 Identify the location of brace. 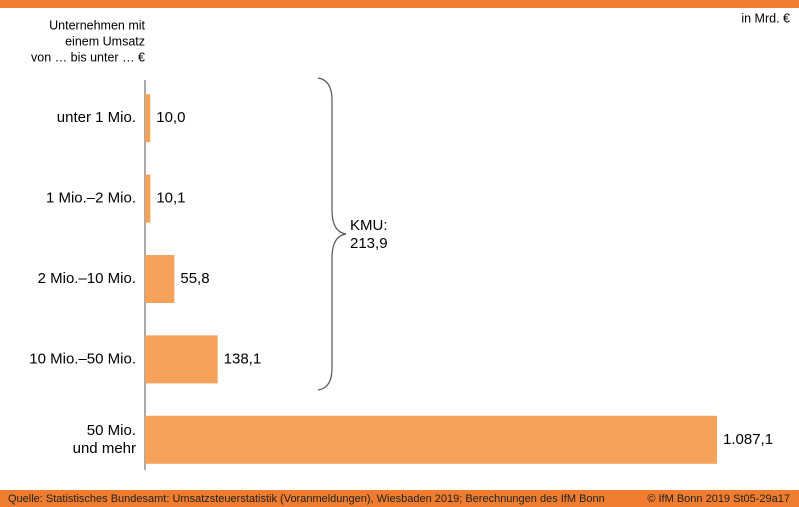
(332, 234).